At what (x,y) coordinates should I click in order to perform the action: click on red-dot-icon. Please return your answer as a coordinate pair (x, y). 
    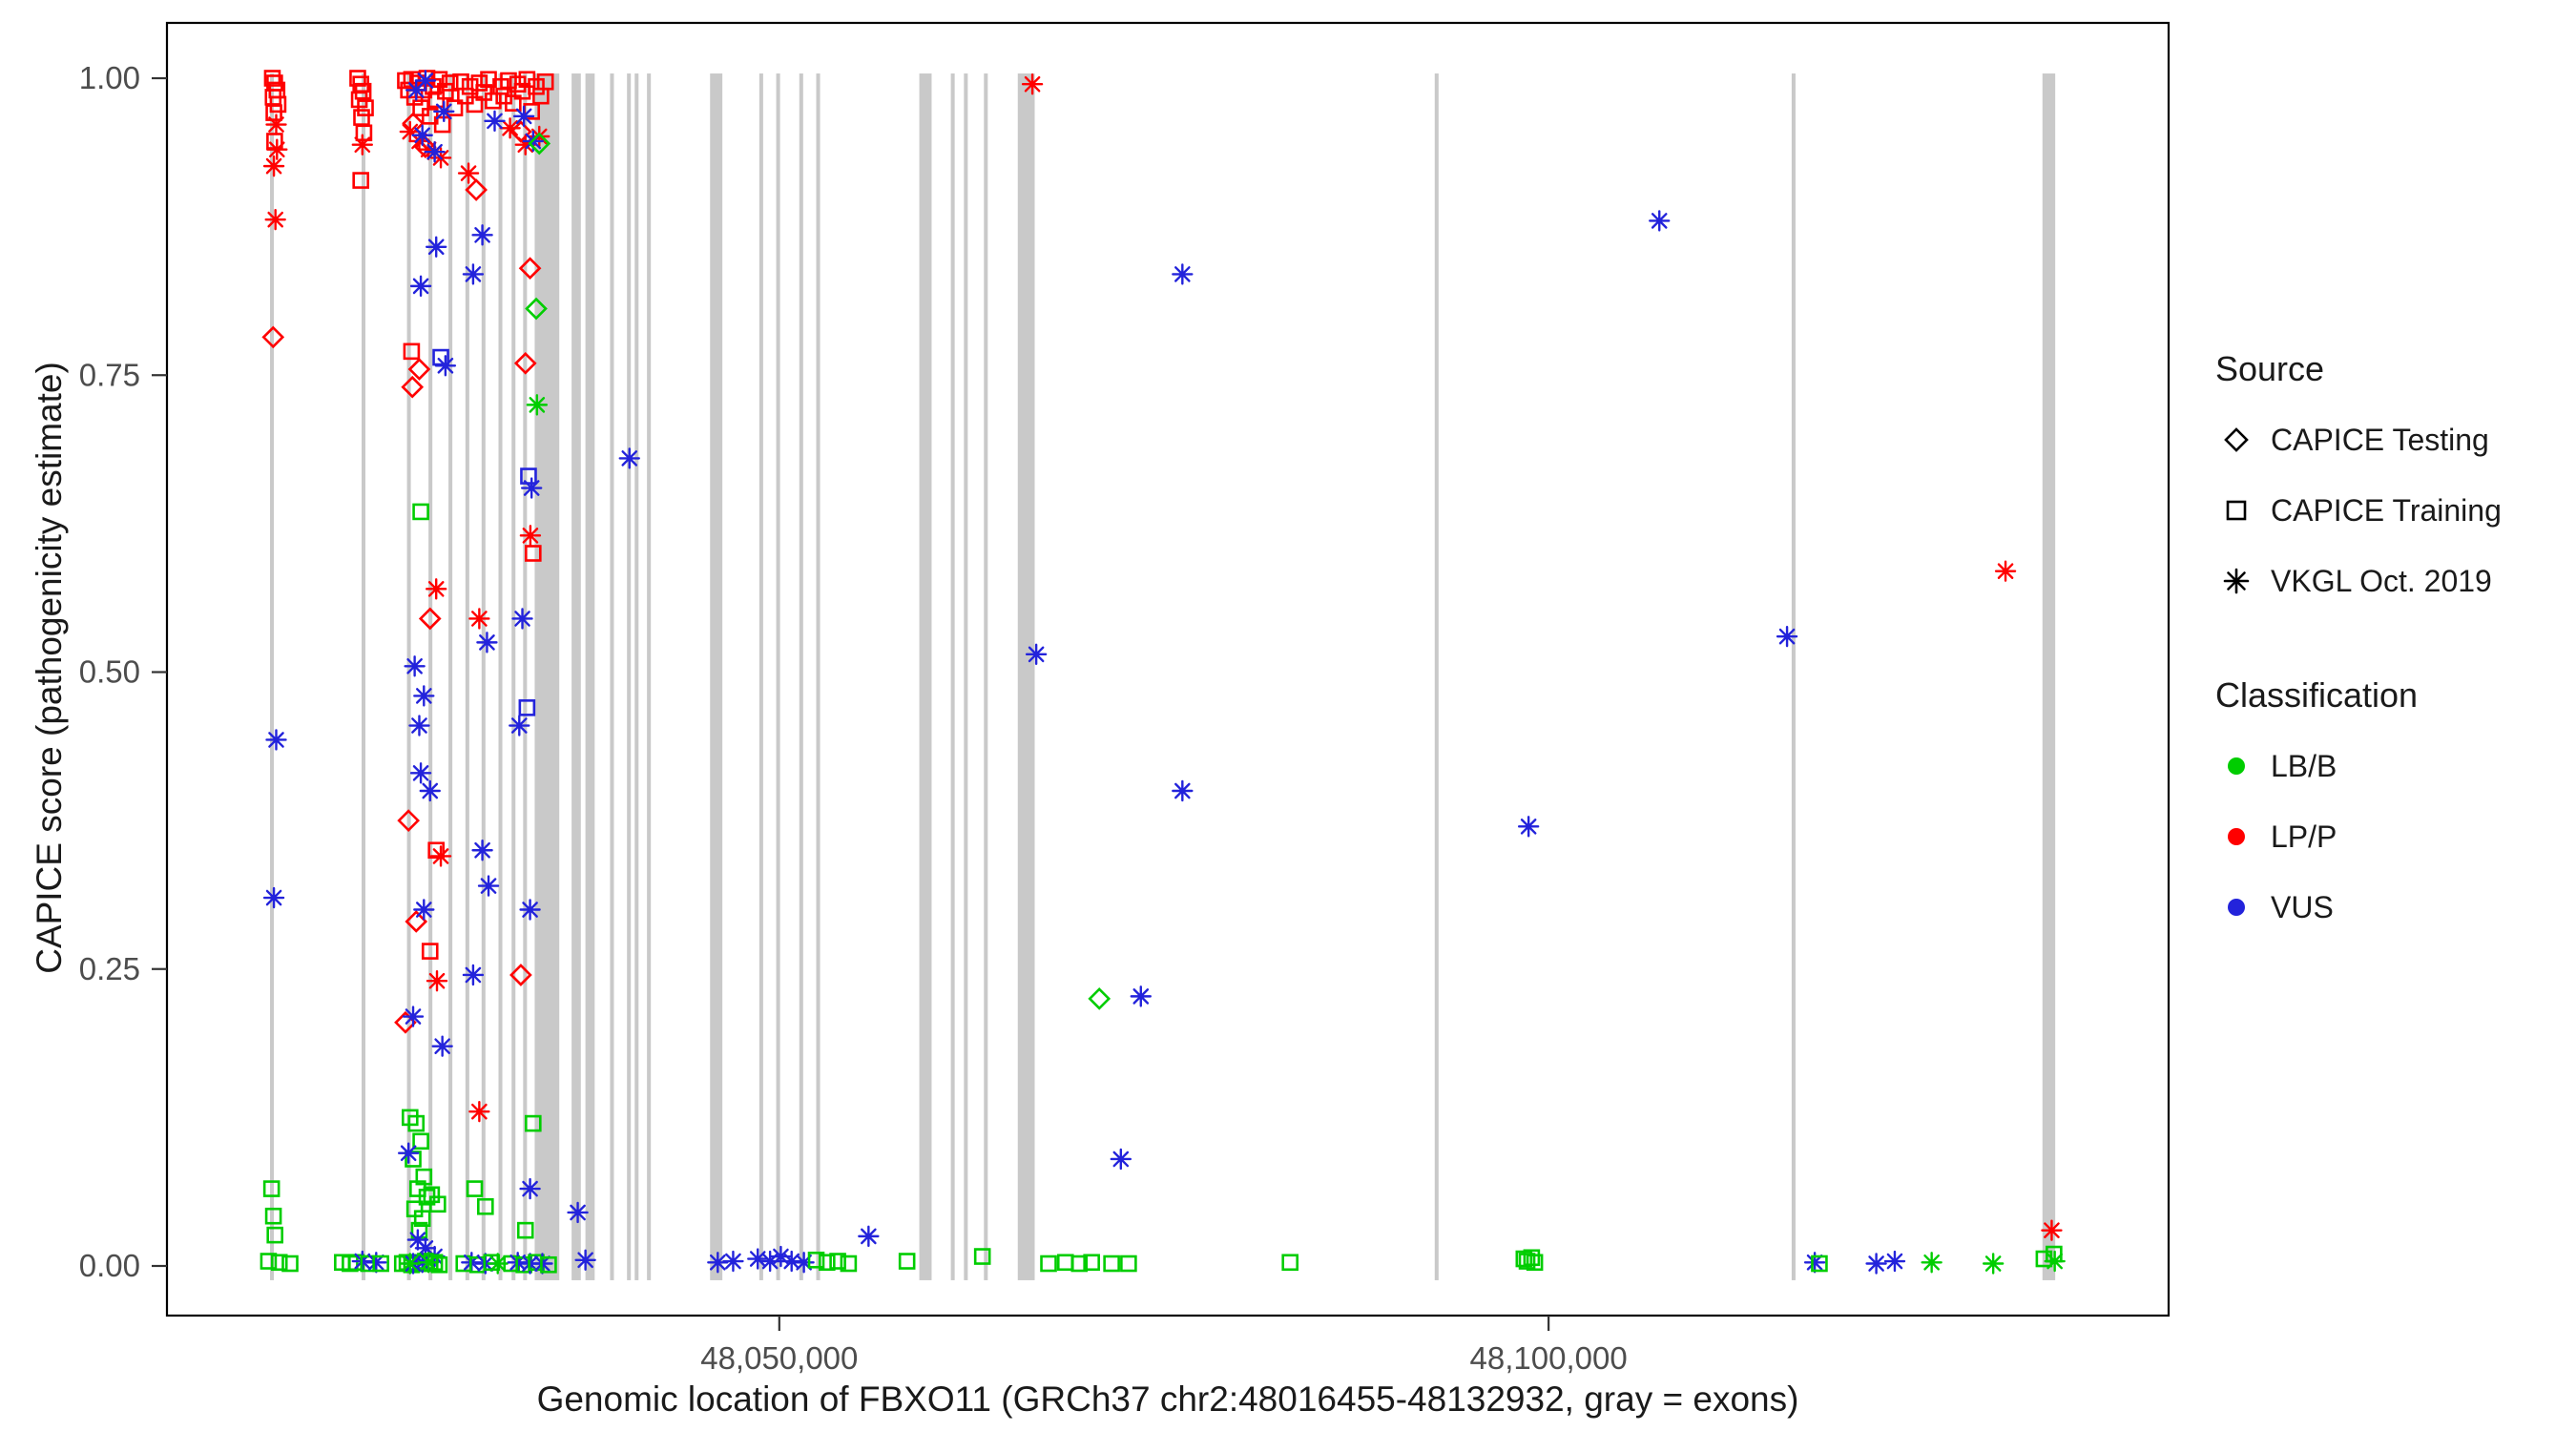
    Looking at the image, I should click on (2243, 837).